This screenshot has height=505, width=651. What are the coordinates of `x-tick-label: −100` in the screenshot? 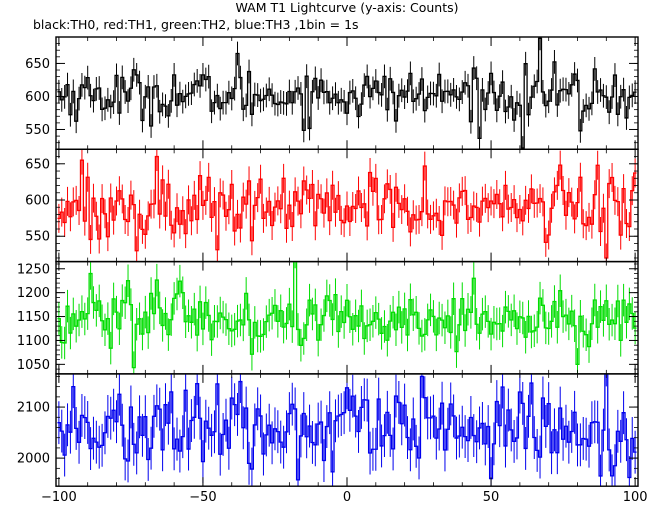 It's located at (59, 497).